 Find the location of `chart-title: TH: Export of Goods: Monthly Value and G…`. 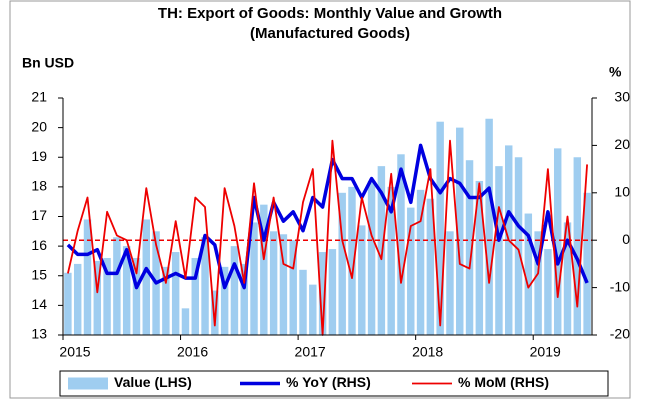

chart-title: TH: Export of Goods: Monthly Value and G… is located at coordinates (330, 13).